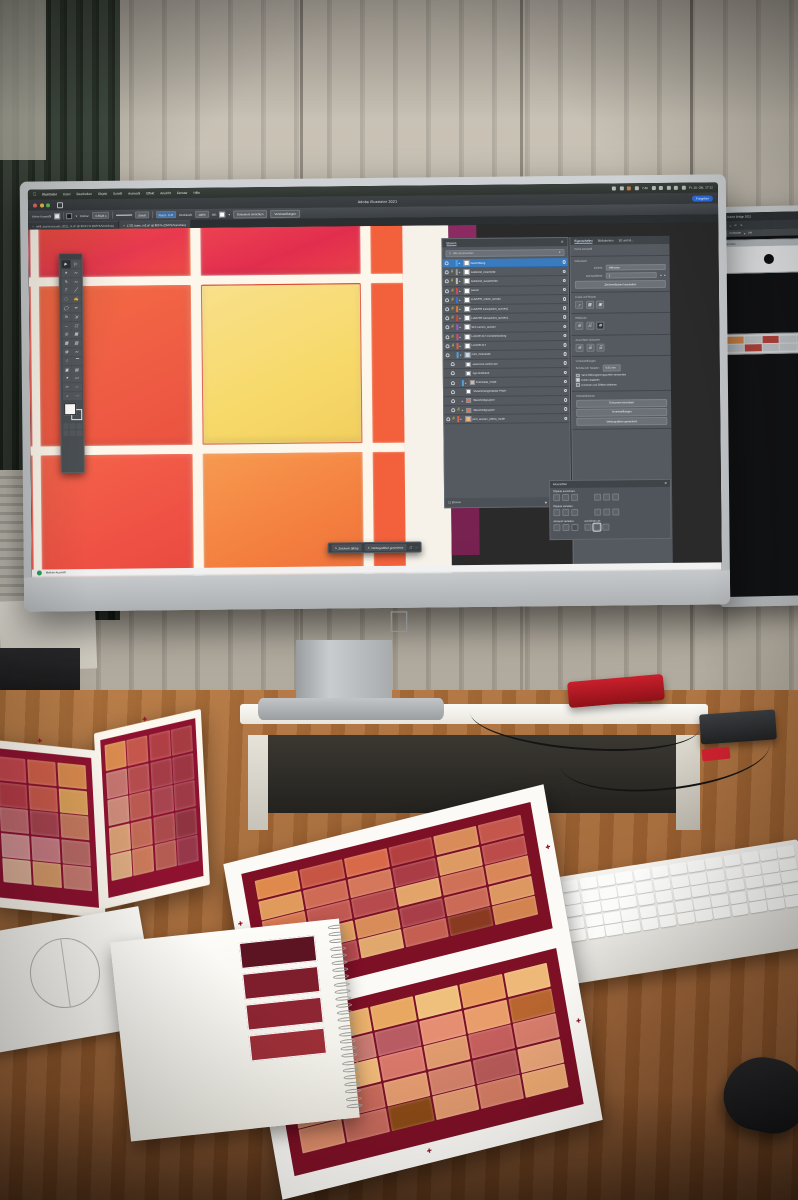 The height and width of the screenshot is (1200, 798). I want to click on align-options-section: Ausrichten-Optionen ☰ ☰ ☰, so click(621, 346).